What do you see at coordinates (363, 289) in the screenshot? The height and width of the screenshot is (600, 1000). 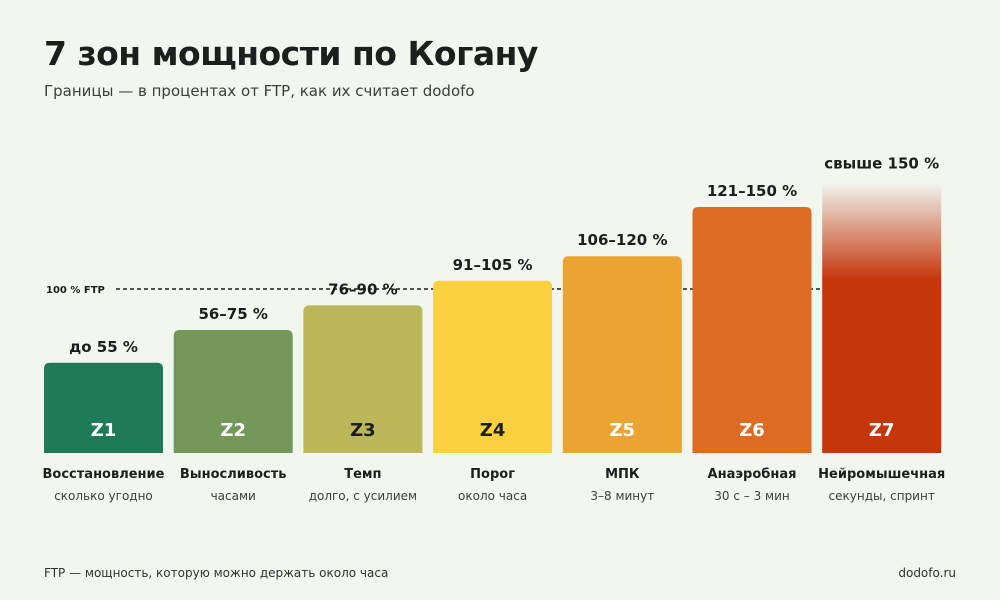 I see `range-label-z3: 76–90 %` at bounding box center [363, 289].